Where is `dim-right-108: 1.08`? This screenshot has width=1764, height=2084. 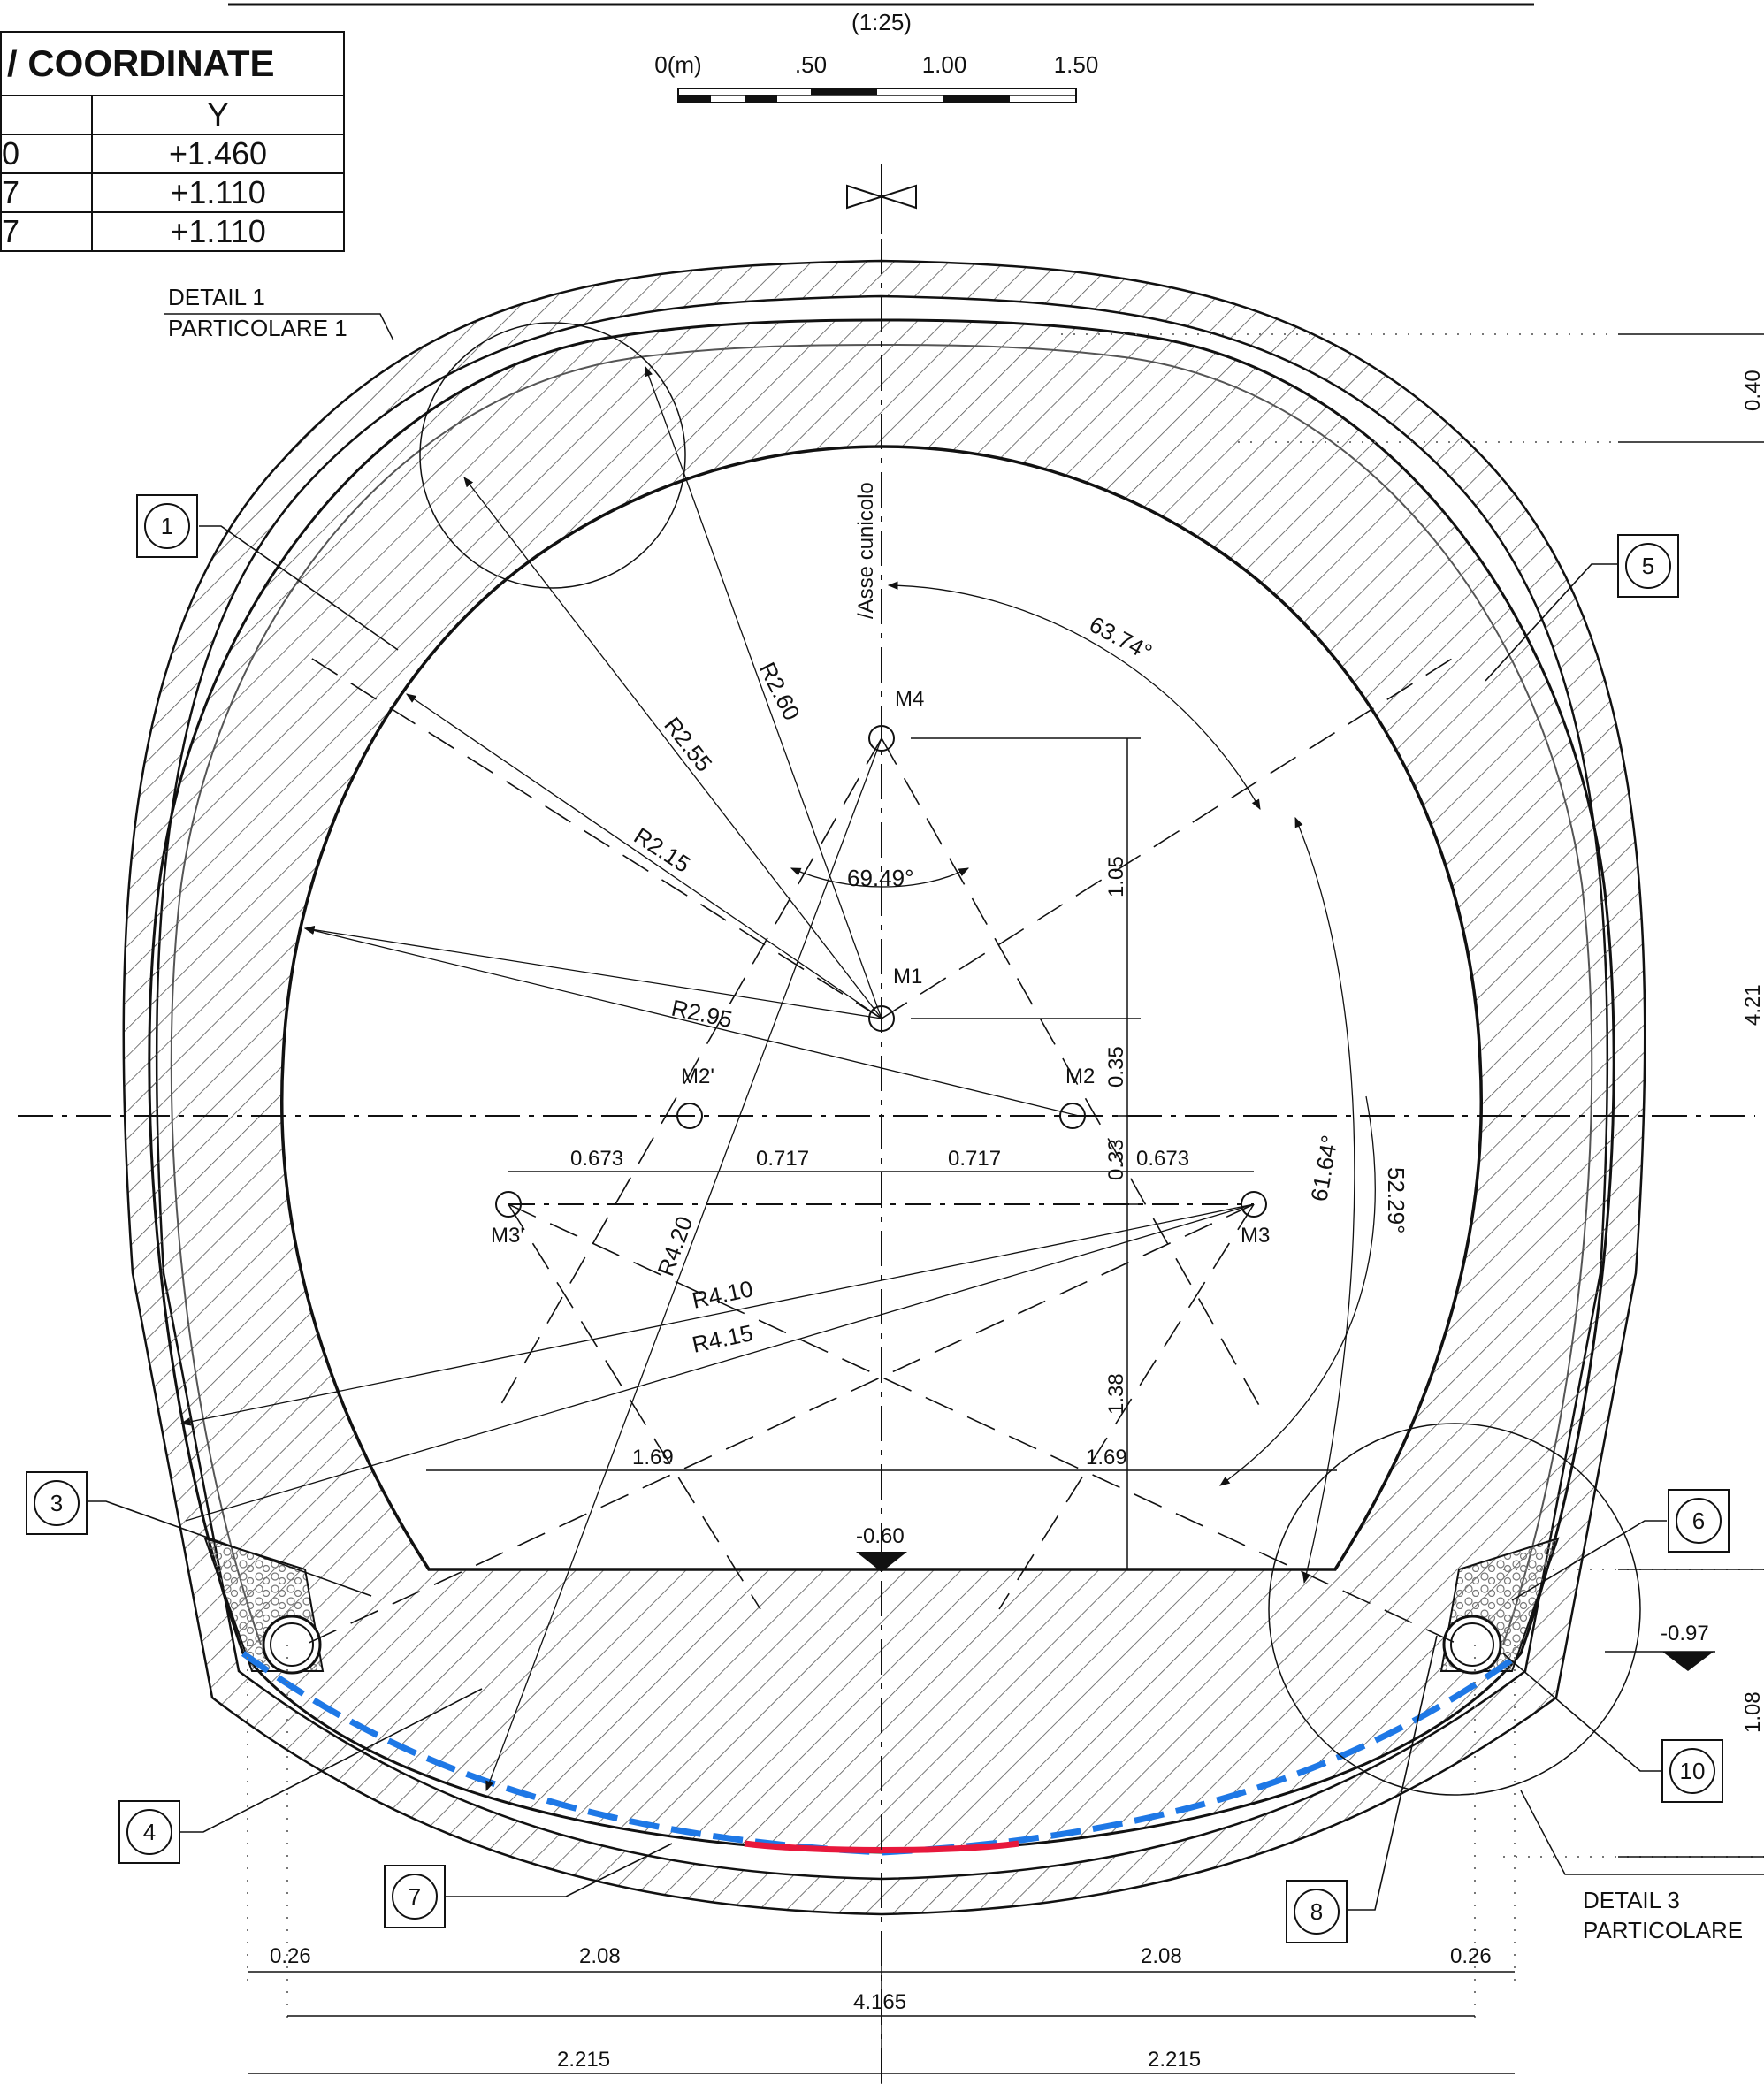 dim-right-108: 1.08 is located at coordinates (1752, 1712).